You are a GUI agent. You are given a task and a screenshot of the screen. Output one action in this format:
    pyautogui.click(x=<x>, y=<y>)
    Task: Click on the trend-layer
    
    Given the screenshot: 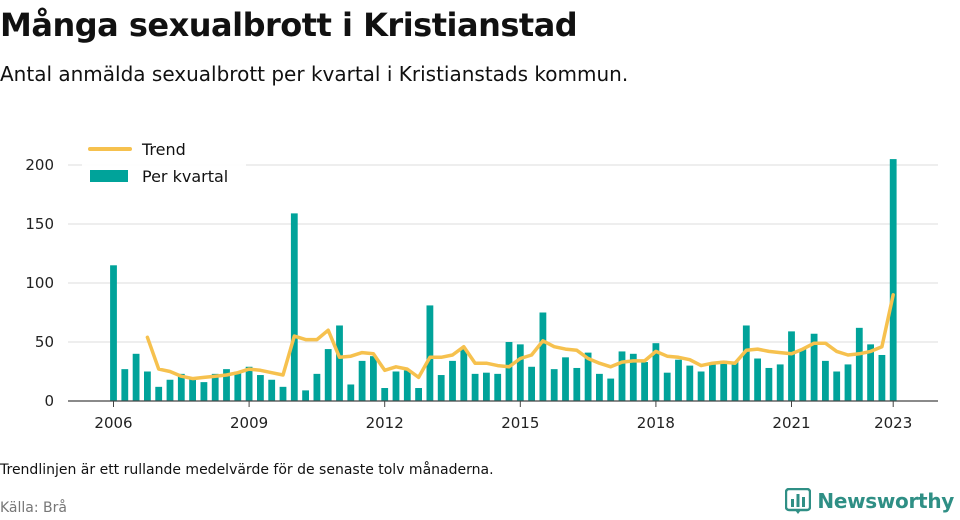 What is the action you would take?
    pyautogui.click(x=520, y=337)
    